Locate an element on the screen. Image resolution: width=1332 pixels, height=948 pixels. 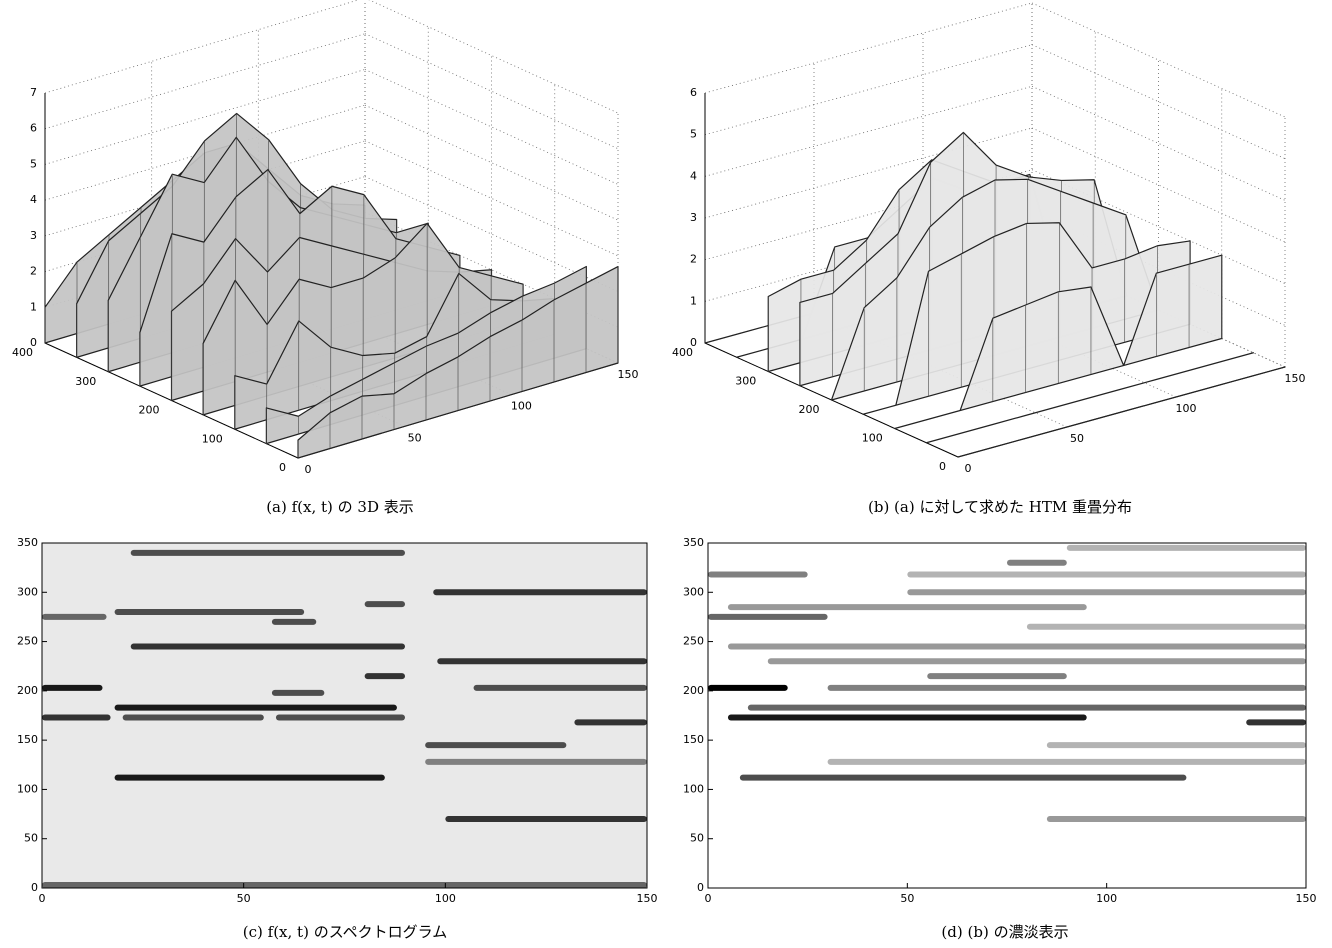
y-tick-label: 150 is located at coordinates (693, 739).